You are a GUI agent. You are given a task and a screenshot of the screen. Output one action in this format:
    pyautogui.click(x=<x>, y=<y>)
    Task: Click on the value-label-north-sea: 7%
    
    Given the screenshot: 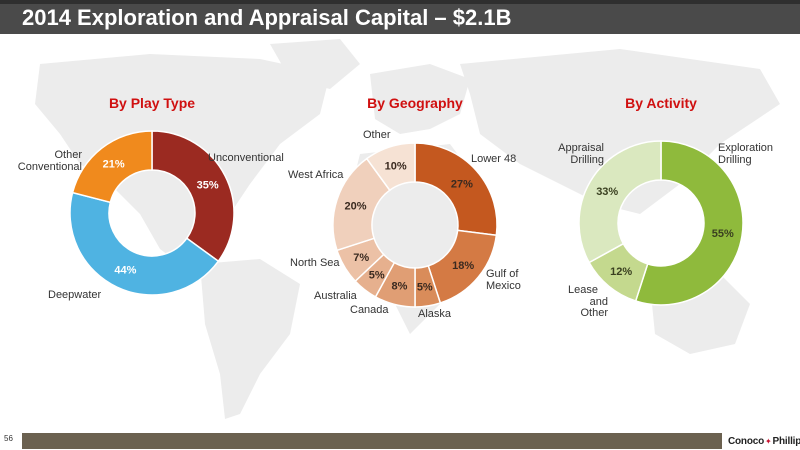 What is the action you would take?
    pyautogui.click(x=361, y=258)
    